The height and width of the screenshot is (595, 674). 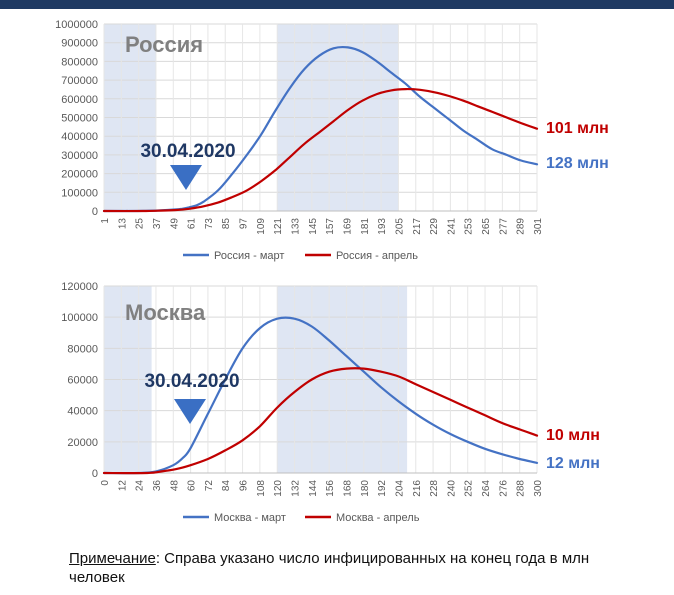 What do you see at coordinates (296, 488) in the screenshot?
I see `x-tick-label: 132` at bounding box center [296, 488].